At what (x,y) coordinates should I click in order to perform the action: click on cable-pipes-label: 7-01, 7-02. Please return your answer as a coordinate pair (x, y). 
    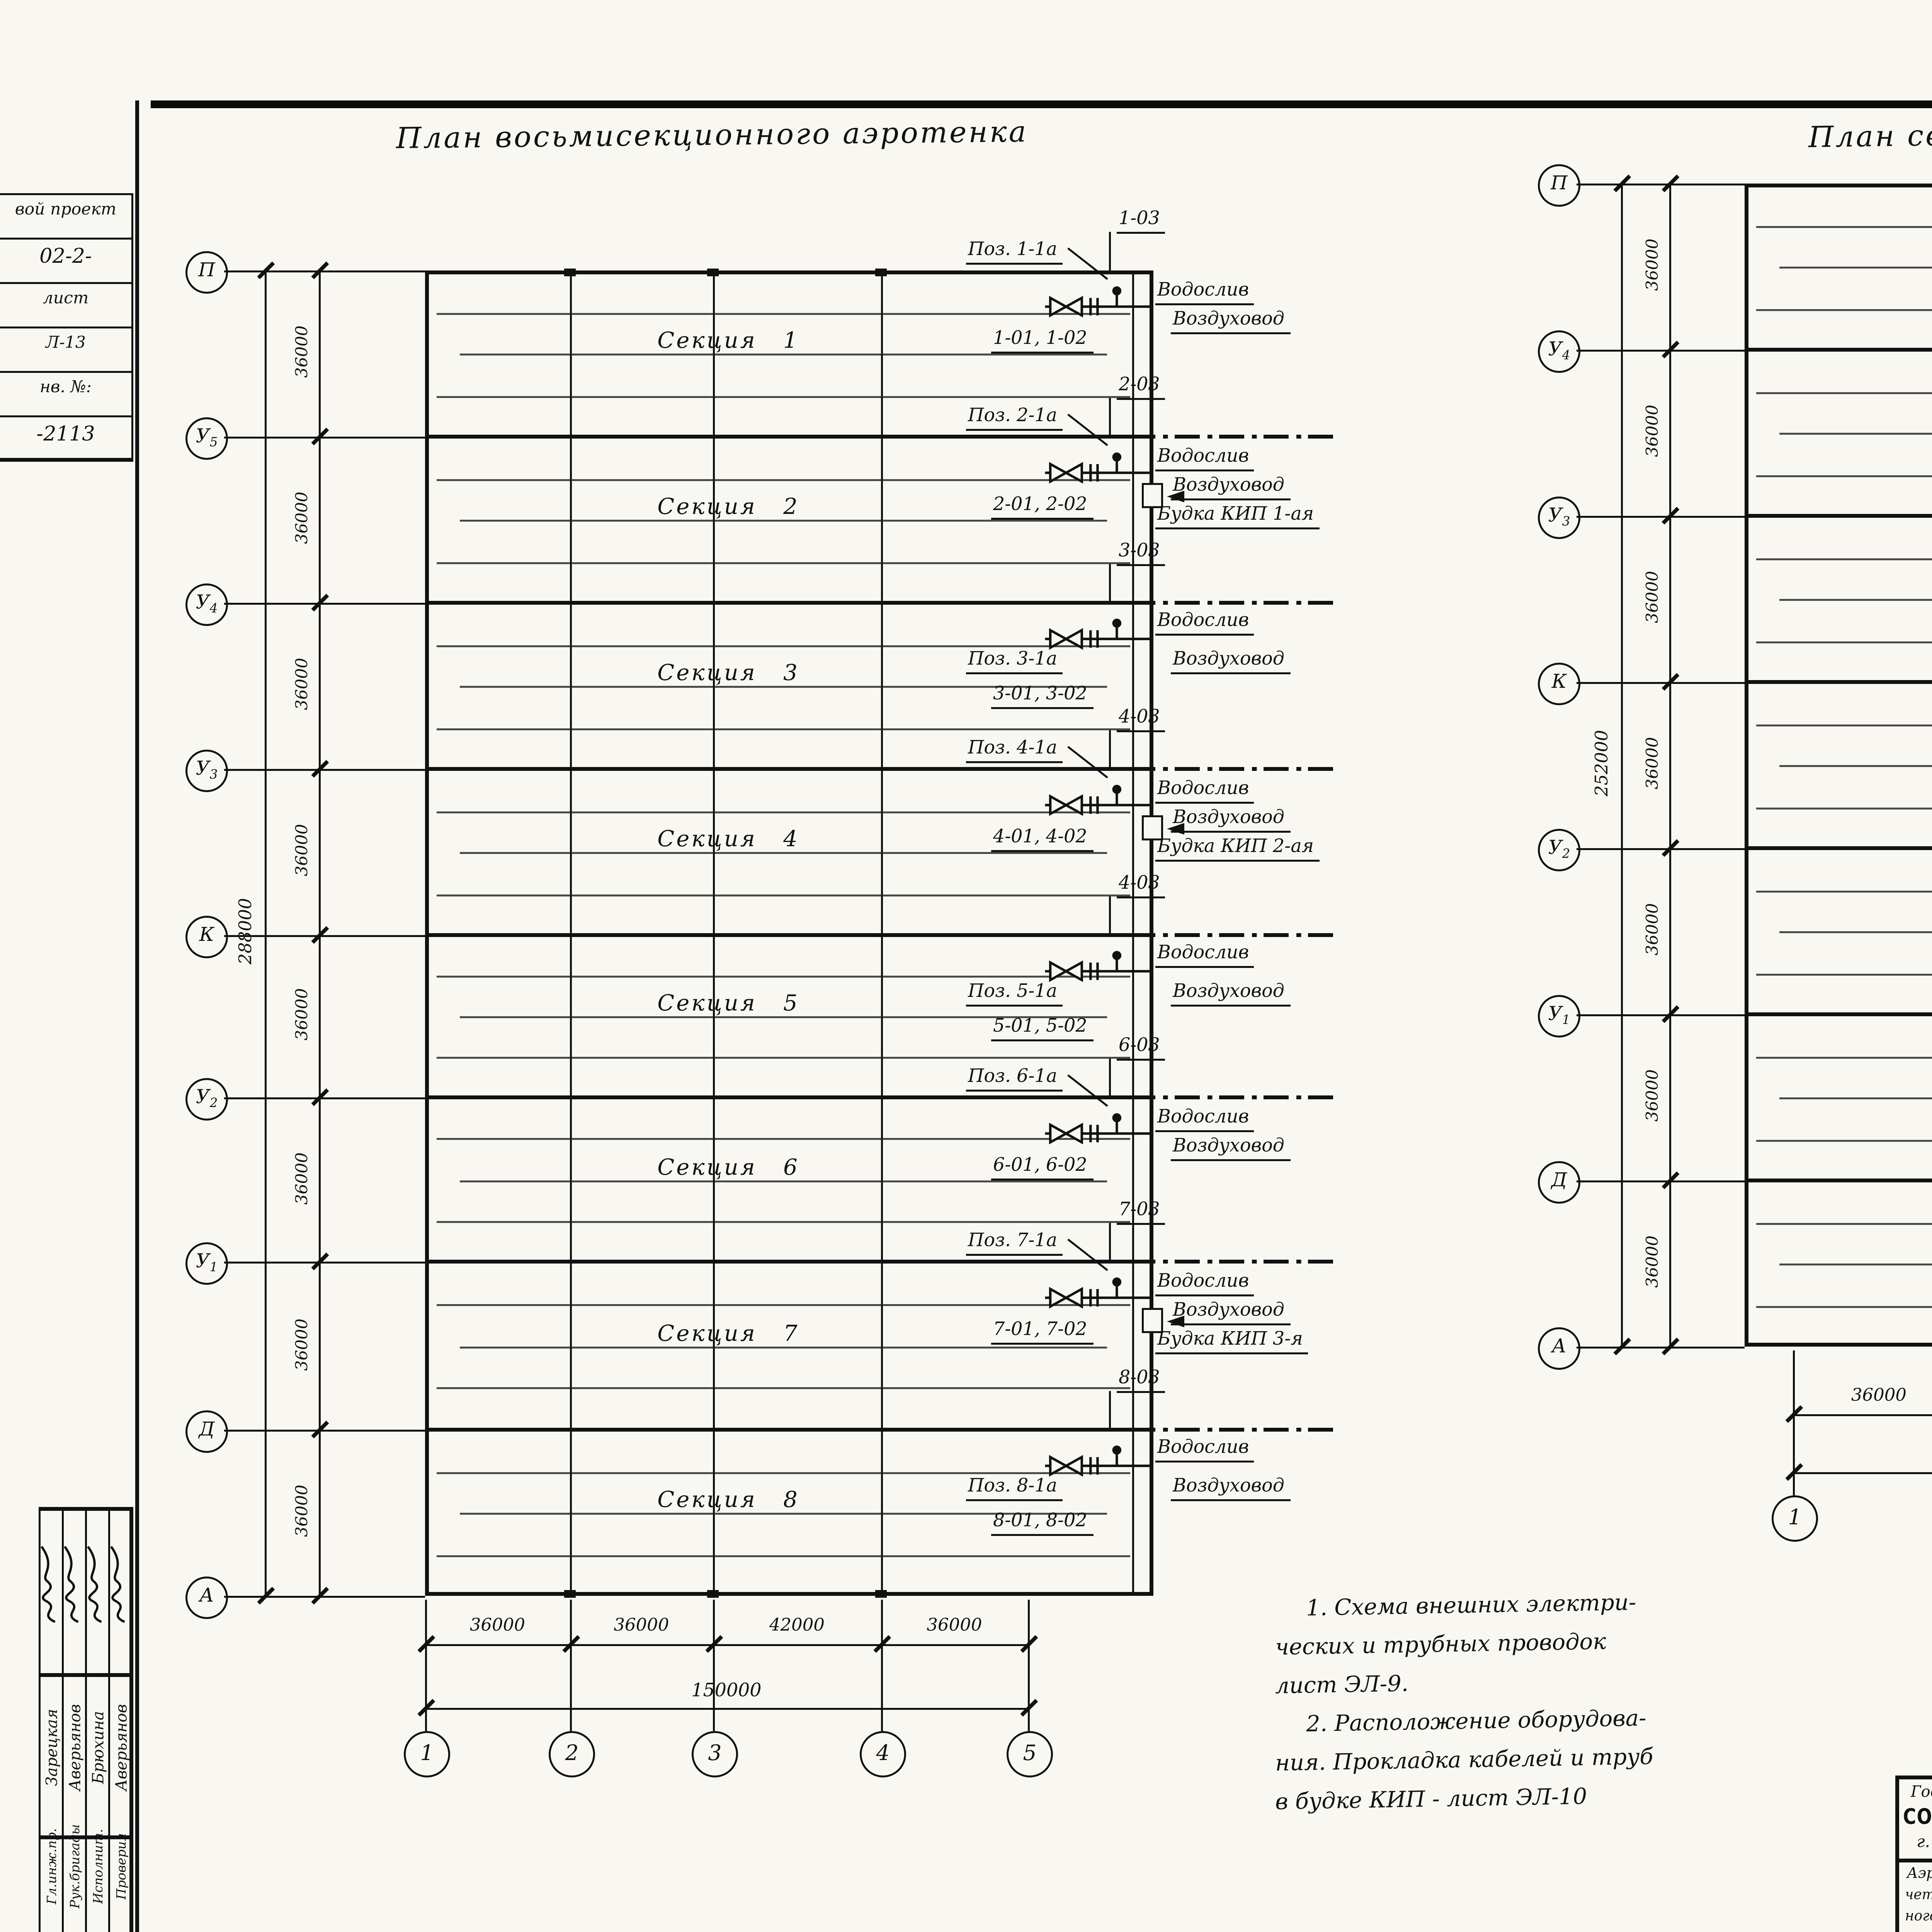
    Looking at the image, I should click on (1042, 1333).